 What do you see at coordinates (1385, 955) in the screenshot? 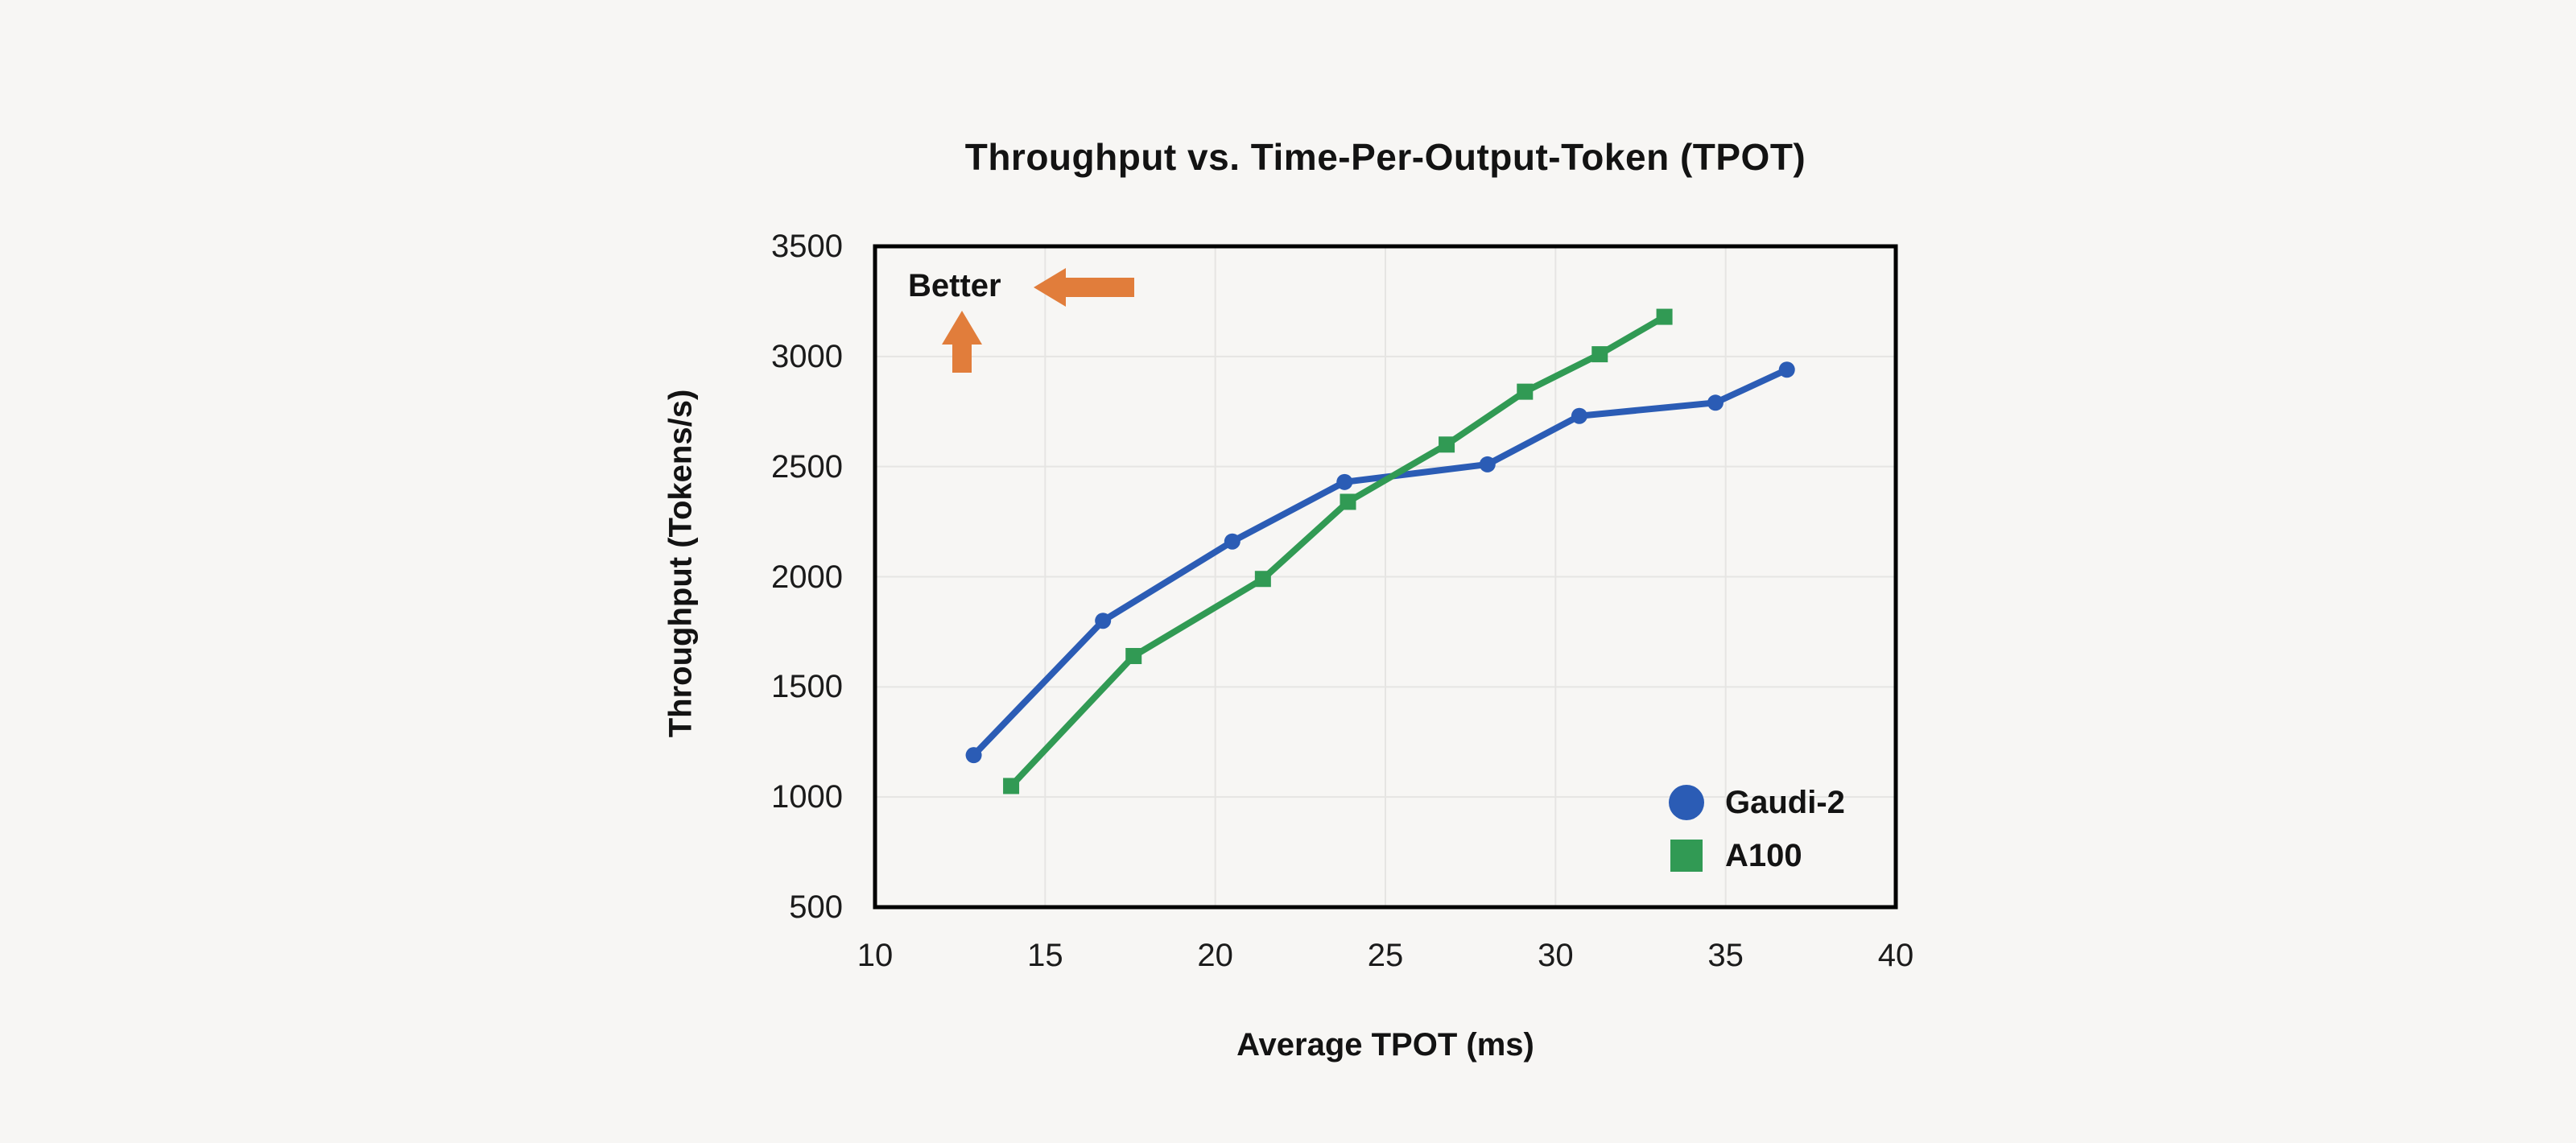
I see `x-tick-label: 25` at bounding box center [1385, 955].